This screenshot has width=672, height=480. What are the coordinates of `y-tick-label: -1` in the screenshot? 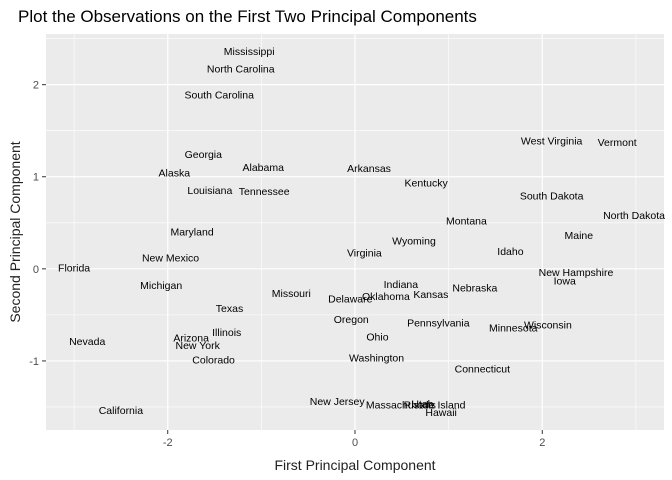 It's located at (34, 362).